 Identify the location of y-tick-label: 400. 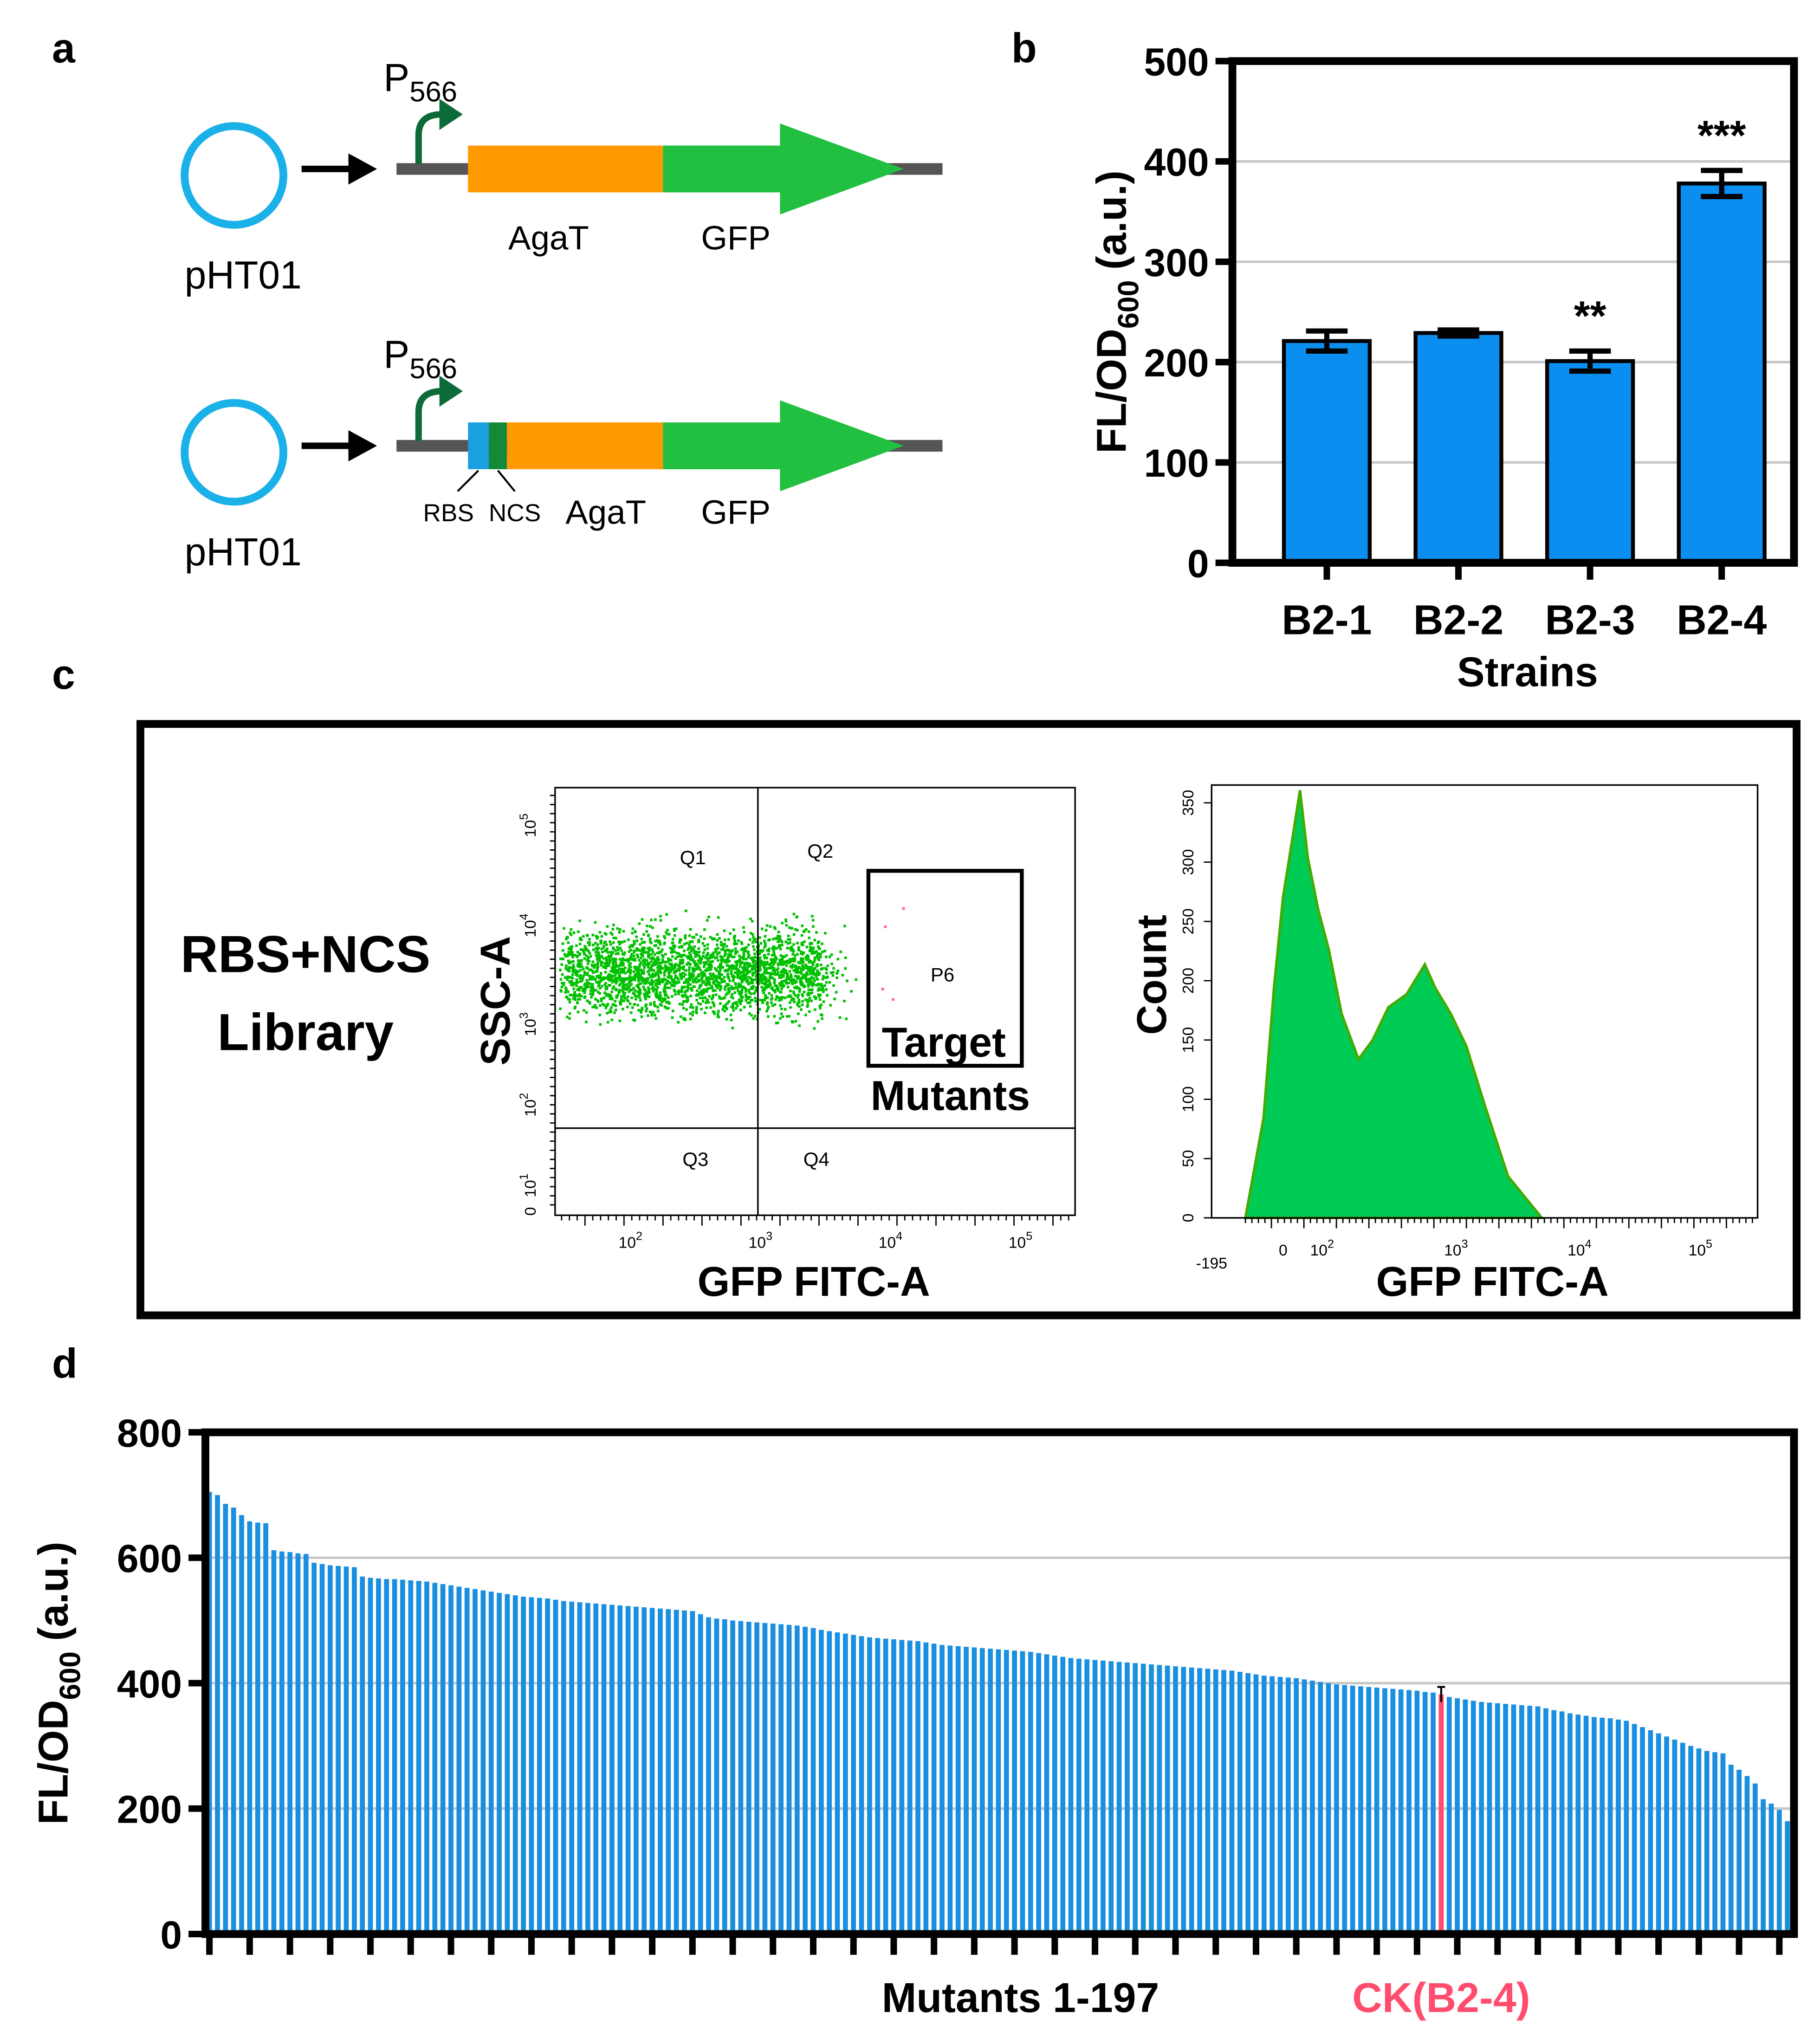
(1176, 162).